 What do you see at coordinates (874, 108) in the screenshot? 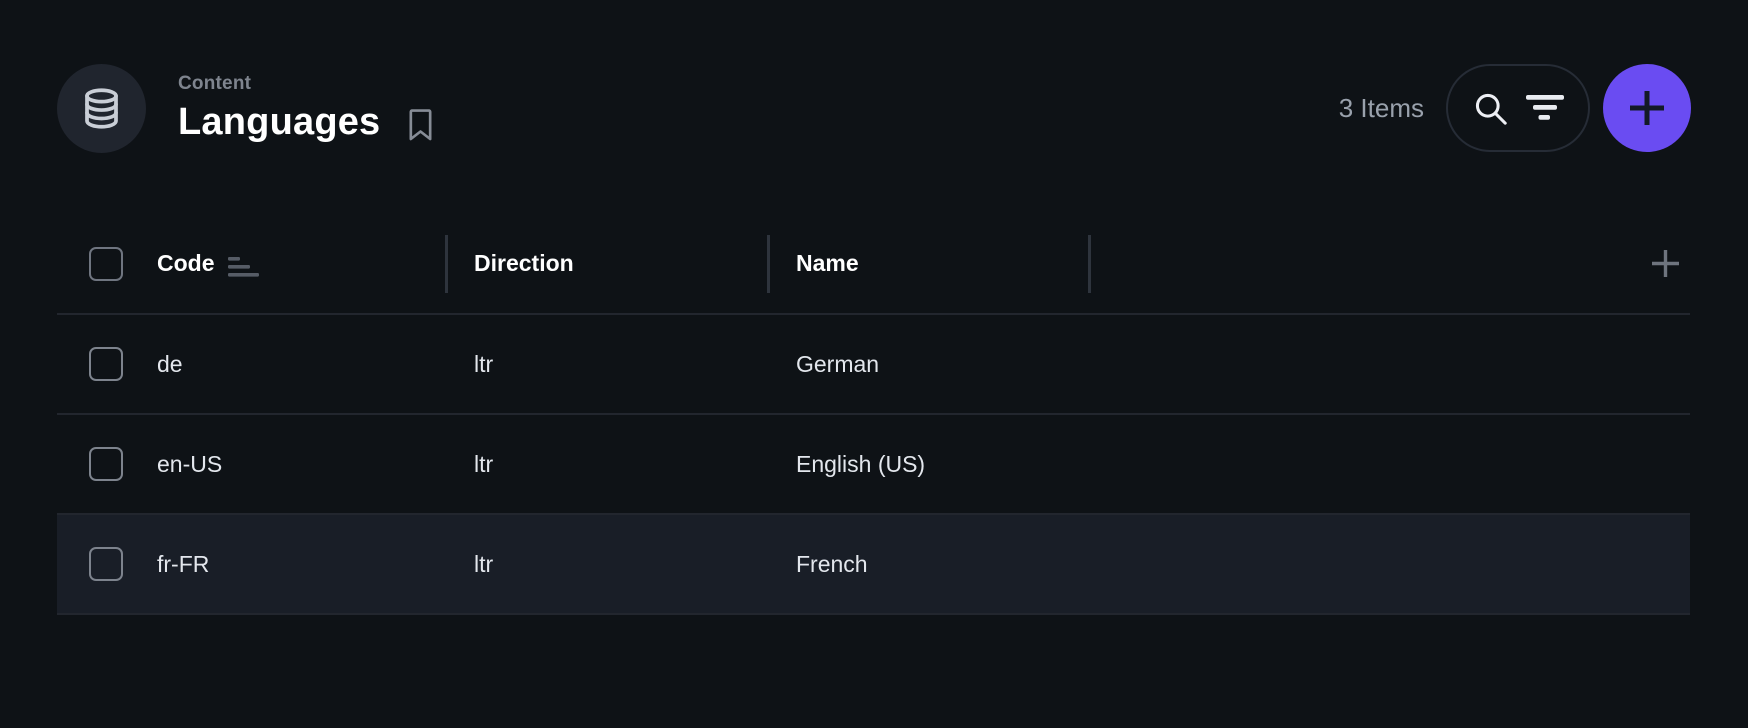
I see `page-header: Content Languages 3 Items` at bounding box center [874, 108].